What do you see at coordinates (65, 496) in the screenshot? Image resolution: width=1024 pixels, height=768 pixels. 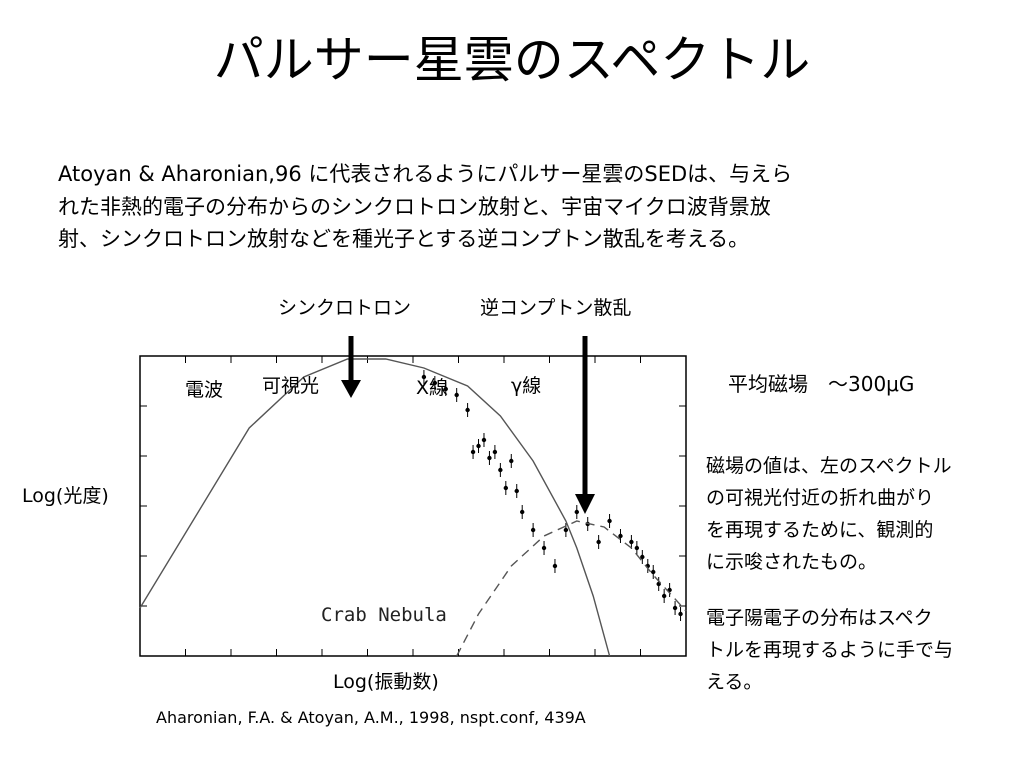 I see `y-axis-label: Log(光度)` at bounding box center [65, 496].